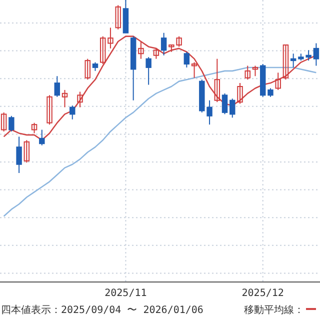  Describe the element at coordinates (102, 310) in the screenshot. I see `text: 四本値表示：2025/09/04 〜 2026/01/06` at that location.